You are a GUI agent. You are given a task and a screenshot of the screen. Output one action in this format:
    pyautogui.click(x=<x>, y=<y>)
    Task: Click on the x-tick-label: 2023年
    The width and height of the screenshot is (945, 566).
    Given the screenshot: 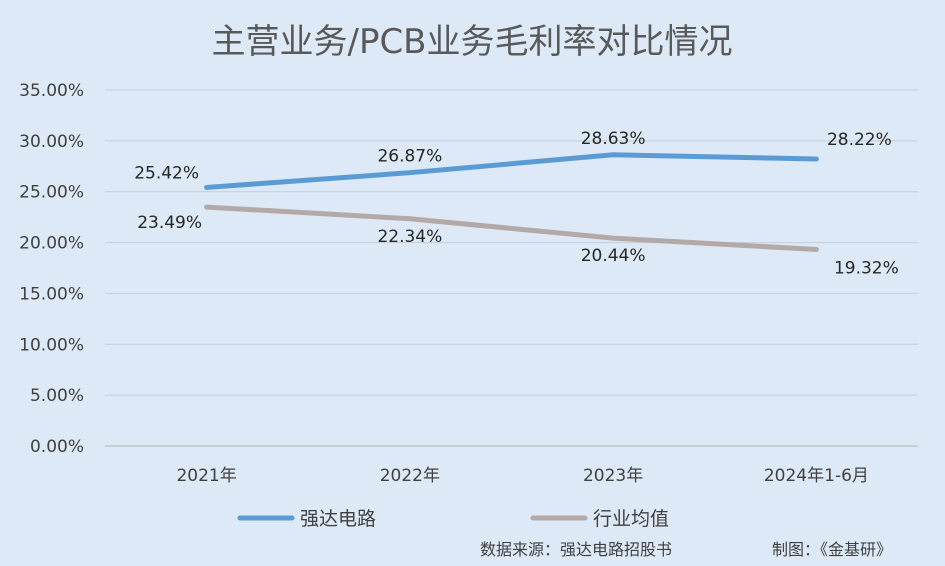 What is the action you would take?
    pyautogui.click(x=613, y=476)
    